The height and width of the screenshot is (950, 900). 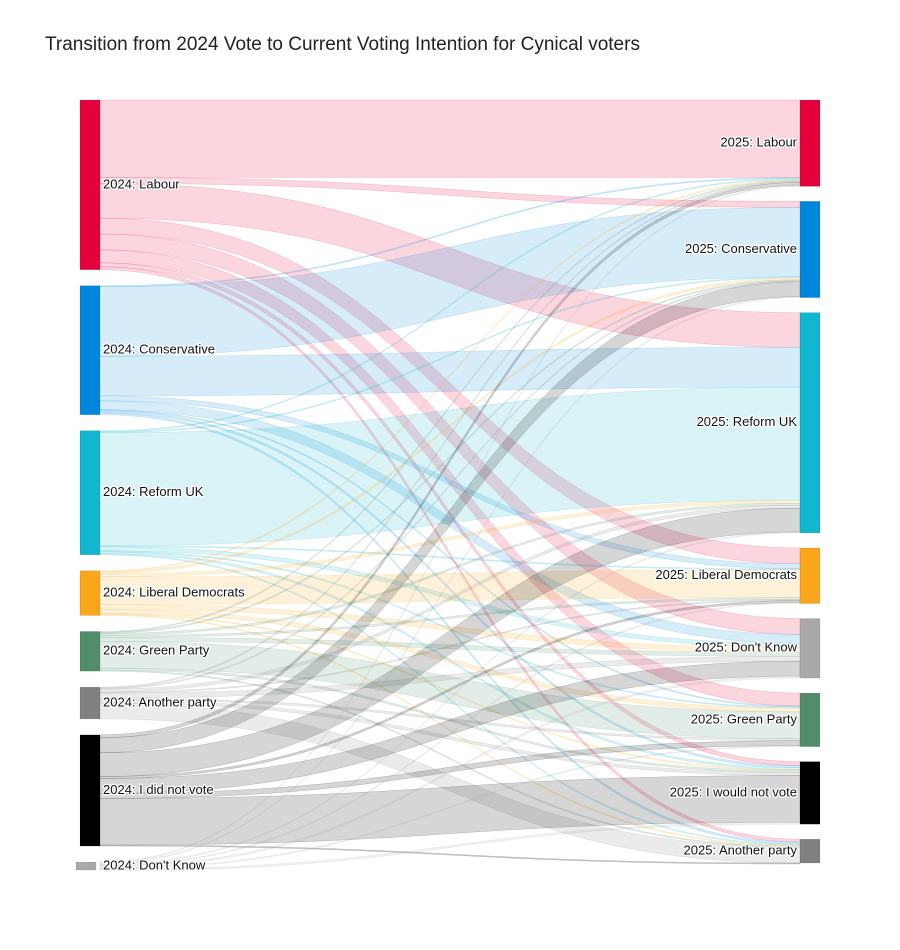 What do you see at coordinates (90, 184) in the screenshot?
I see `node-l24` at bounding box center [90, 184].